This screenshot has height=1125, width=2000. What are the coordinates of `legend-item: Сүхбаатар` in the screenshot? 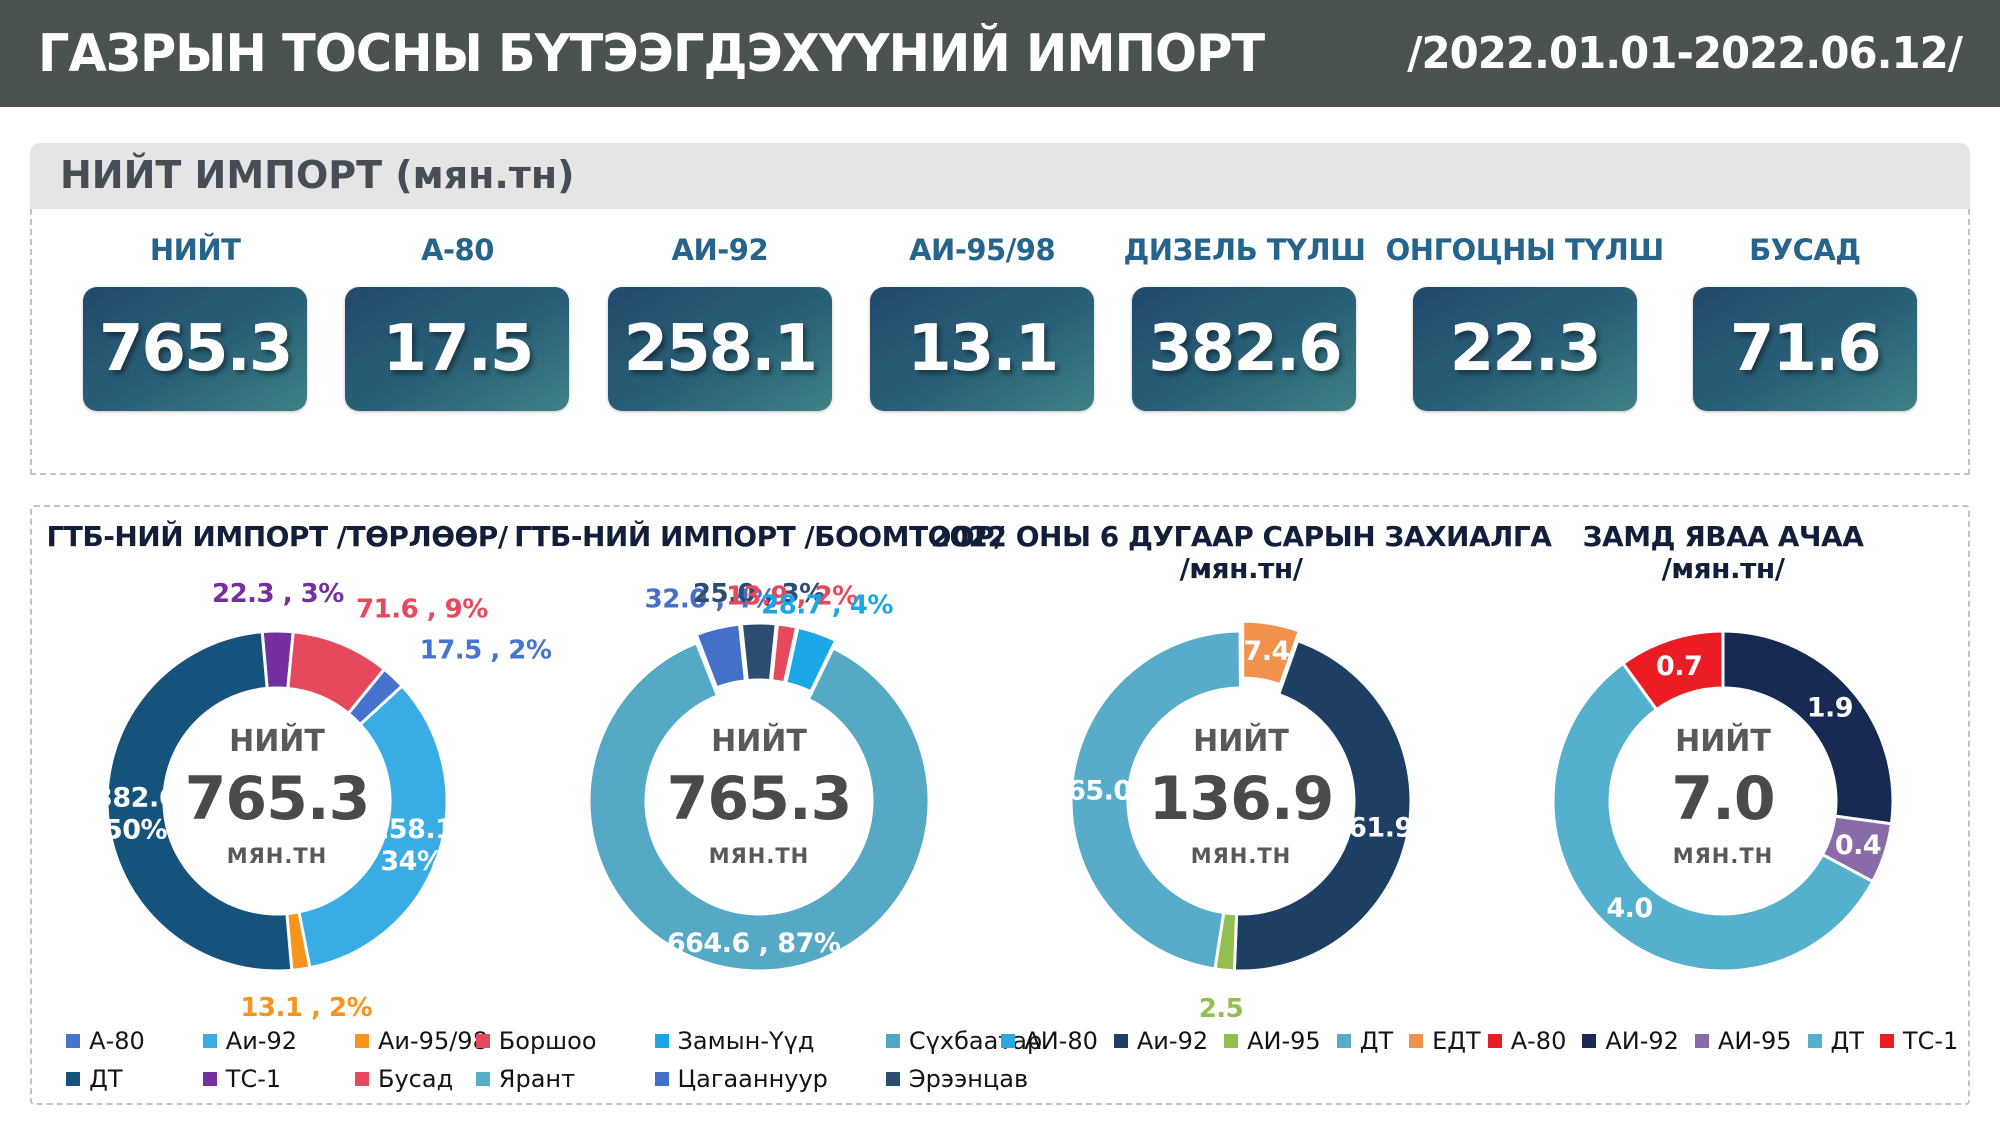 It's located at (964, 1041).